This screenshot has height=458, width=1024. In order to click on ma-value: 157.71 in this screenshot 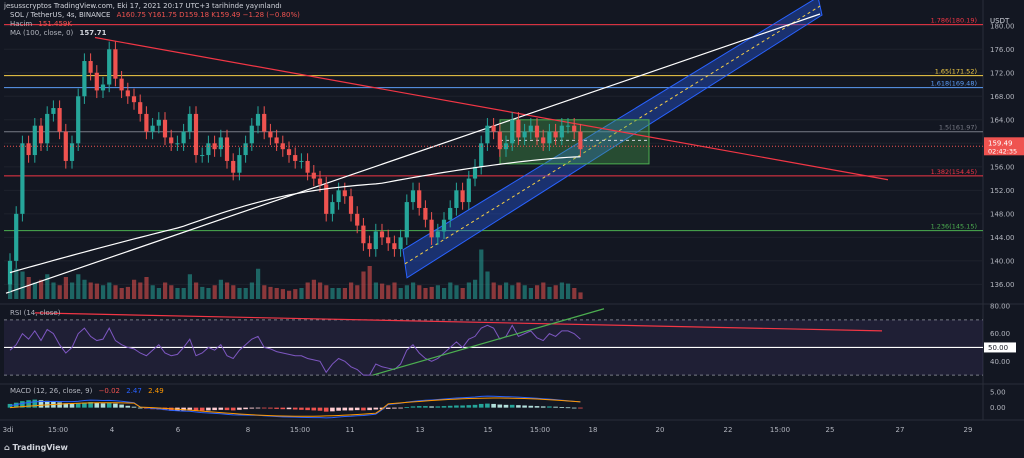, I will do `click(93, 33)`.